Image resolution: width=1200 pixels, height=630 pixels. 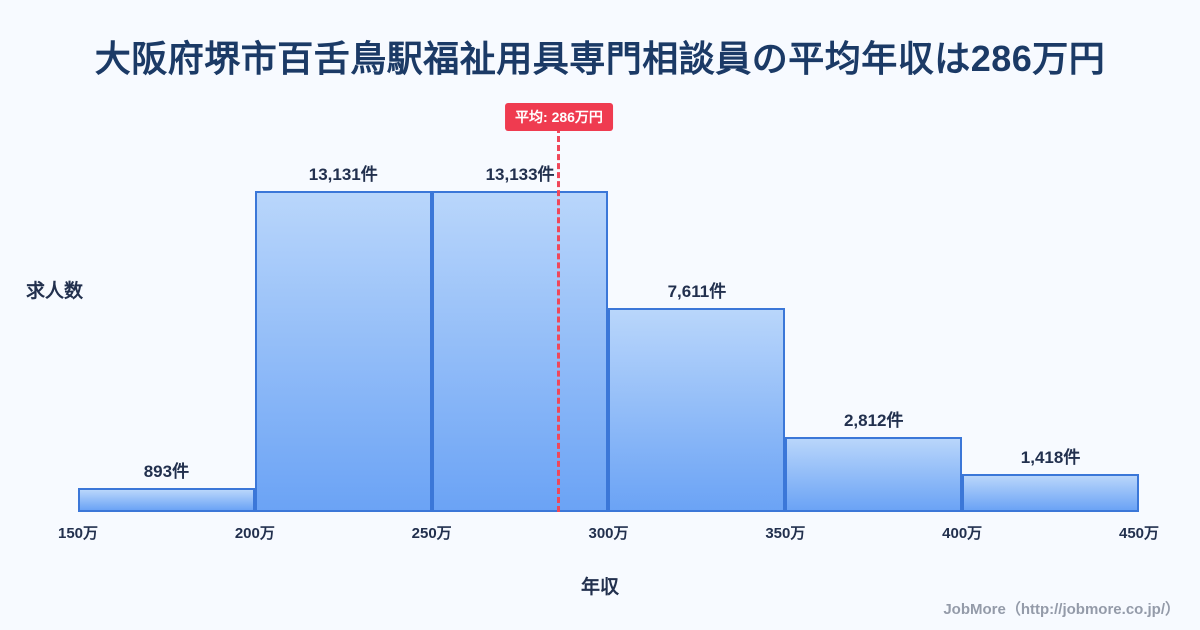 What do you see at coordinates (254, 533) in the screenshot?
I see `x-tick-label: 200万` at bounding box center [254, 533].